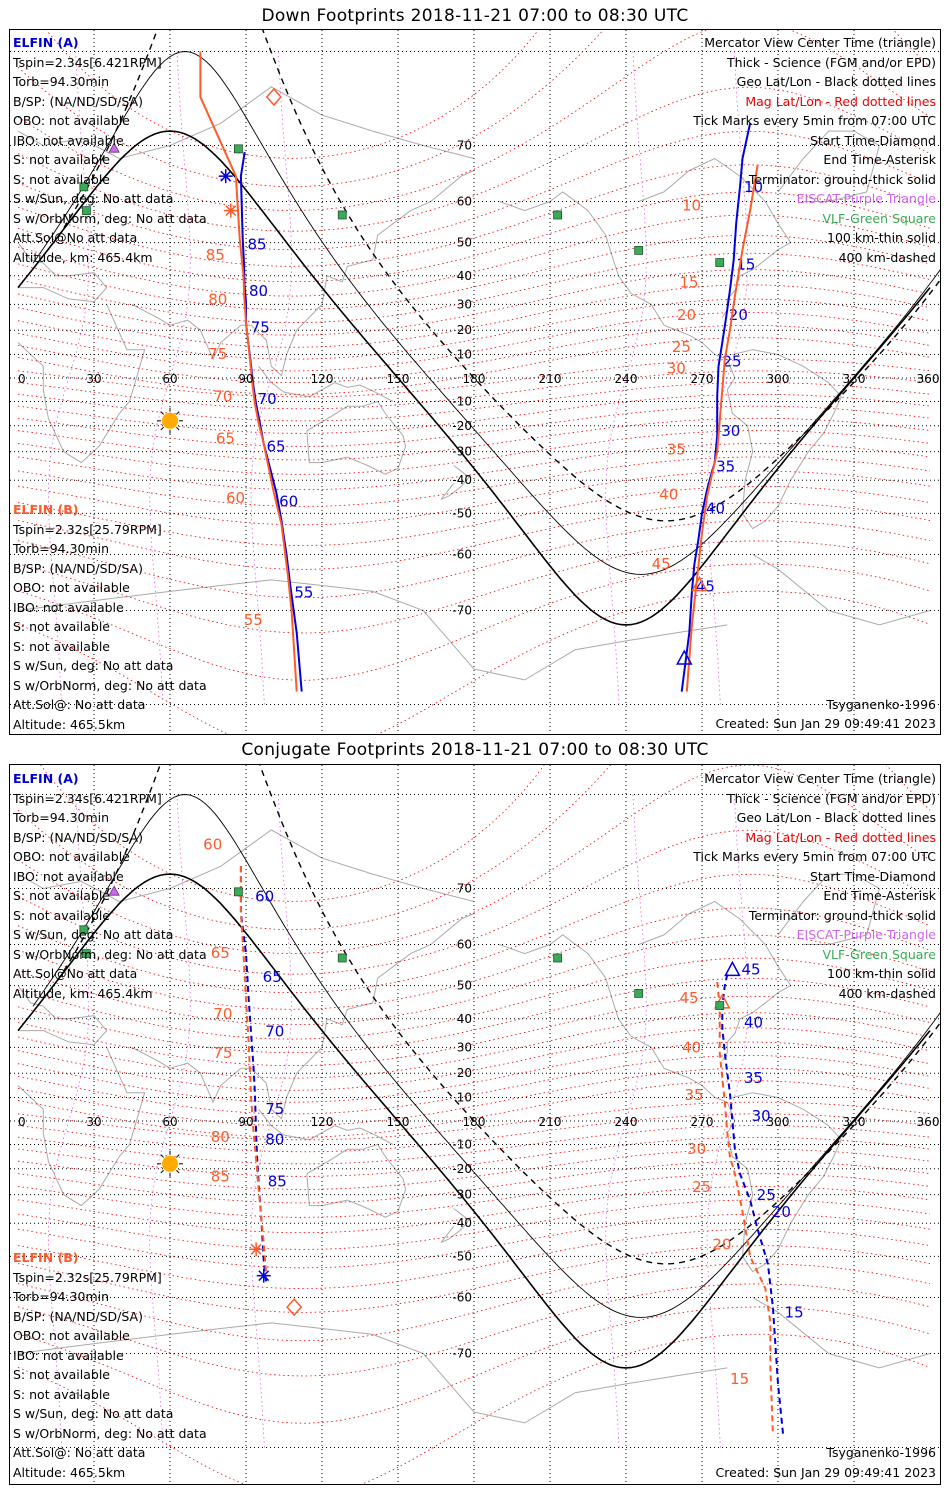 This screenshot has height=1500, width=950. I want to click on lat-tick-label: -20, so click(462, 426).